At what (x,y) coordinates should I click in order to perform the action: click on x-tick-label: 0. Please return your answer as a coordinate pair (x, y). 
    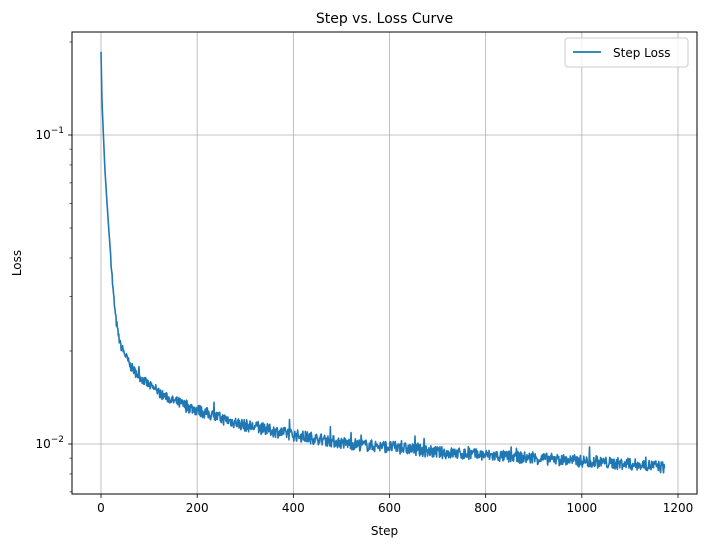
    Looking at the image, I should click on (101, 508).